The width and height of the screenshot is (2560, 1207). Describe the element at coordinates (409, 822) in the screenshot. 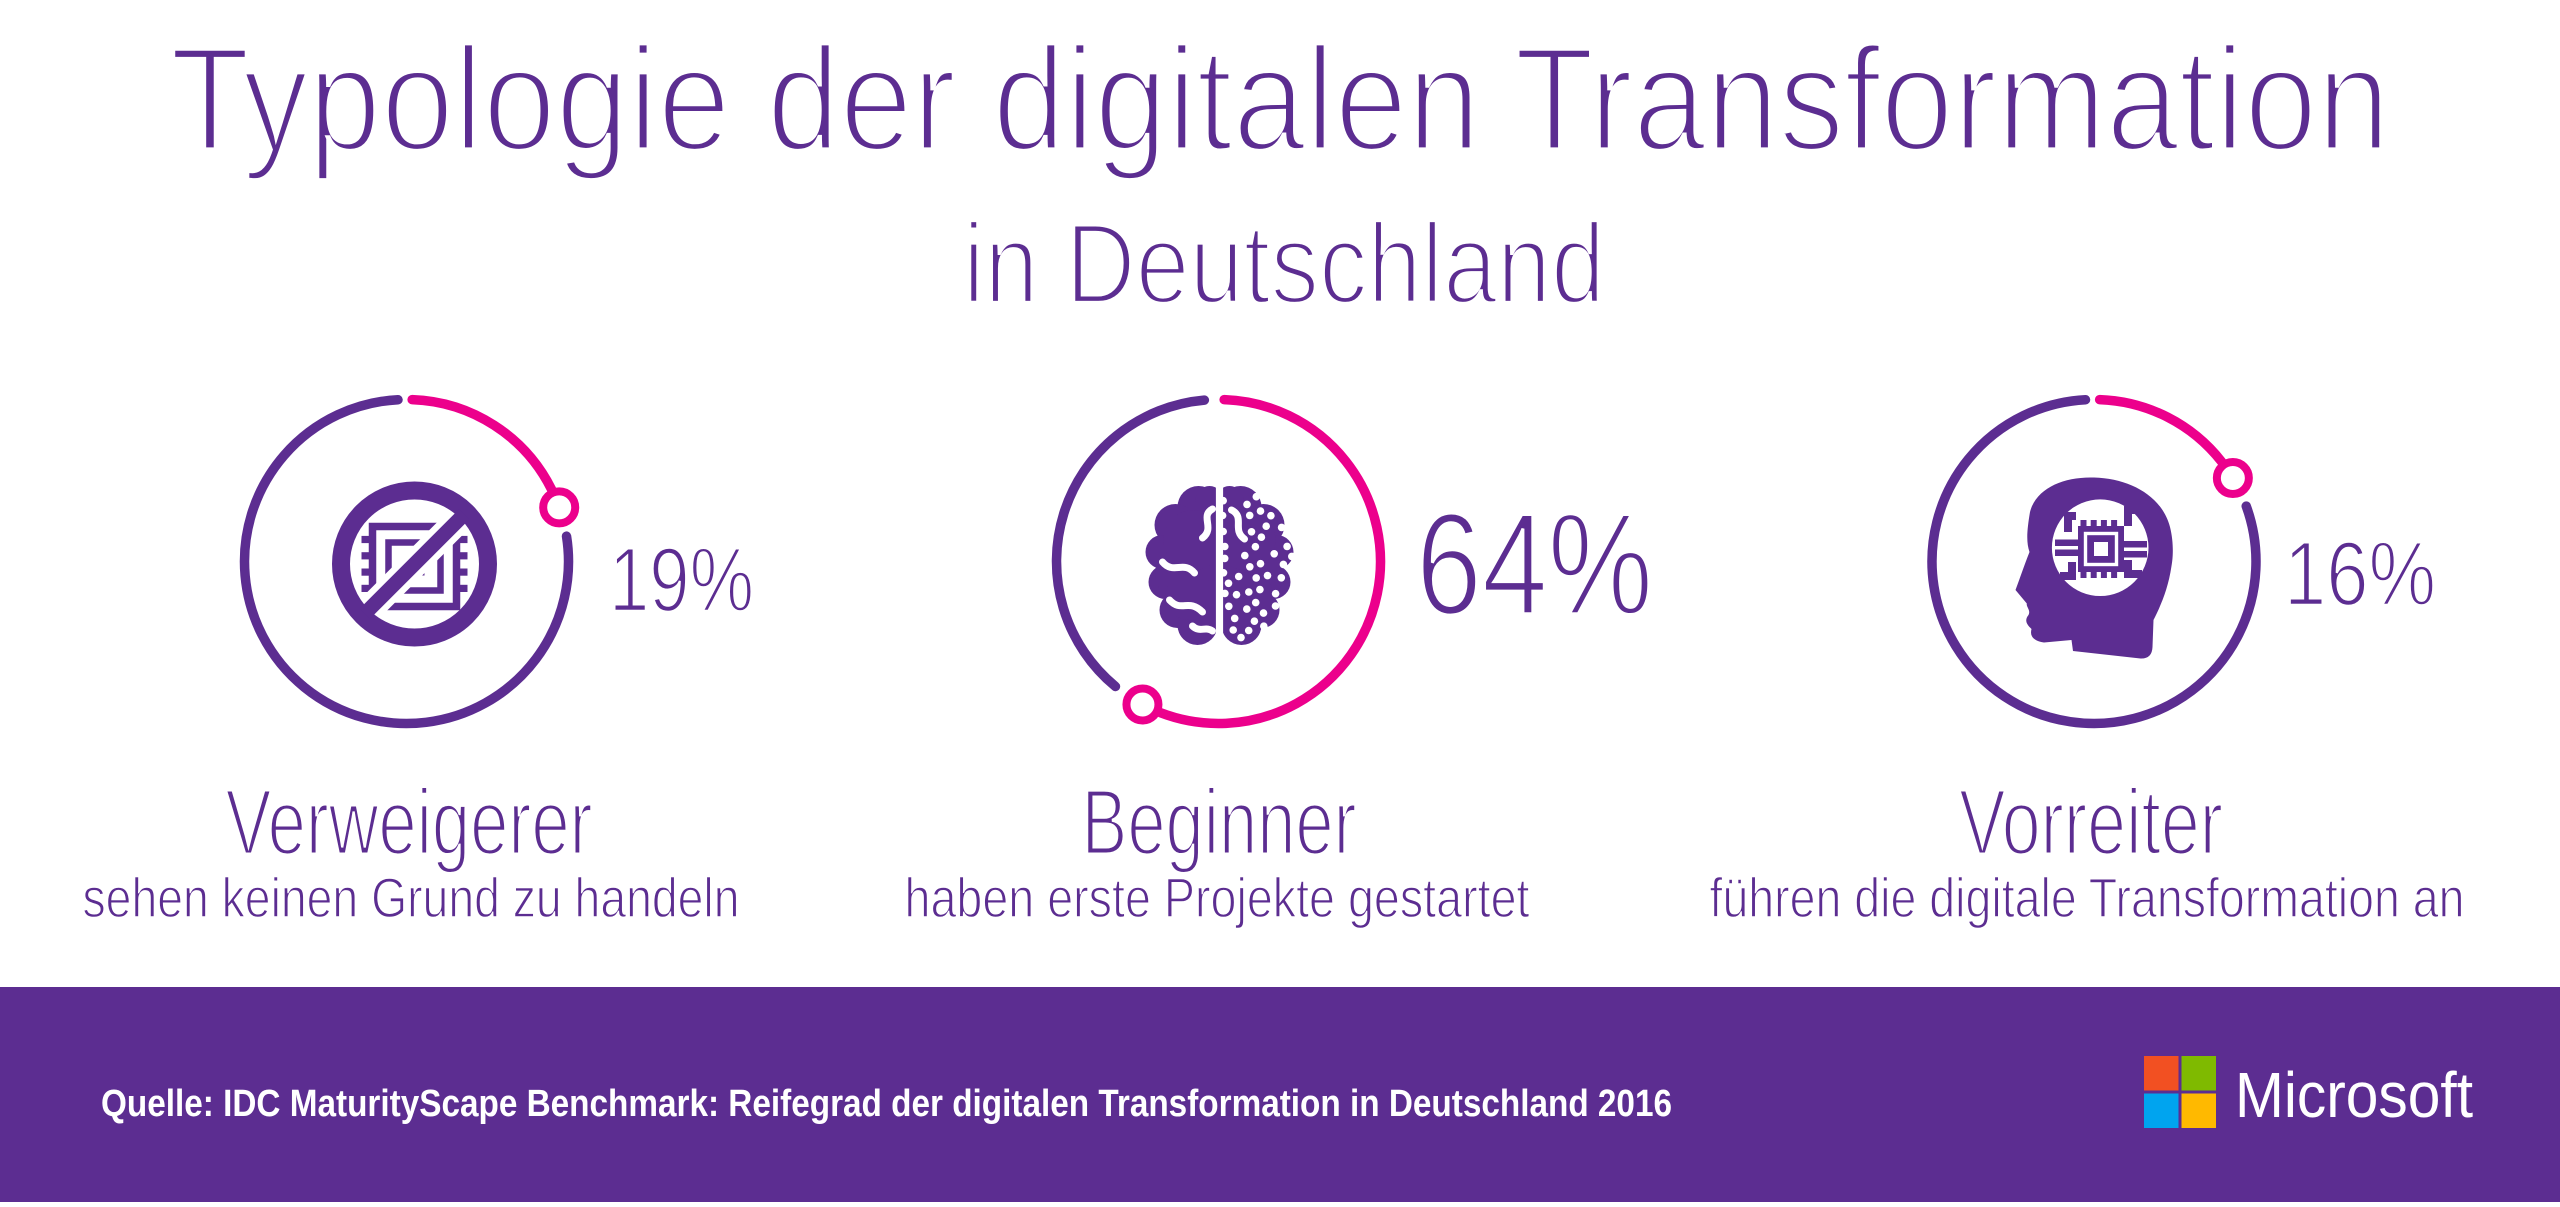

I see `svg-text: Verweigerer` at that location.